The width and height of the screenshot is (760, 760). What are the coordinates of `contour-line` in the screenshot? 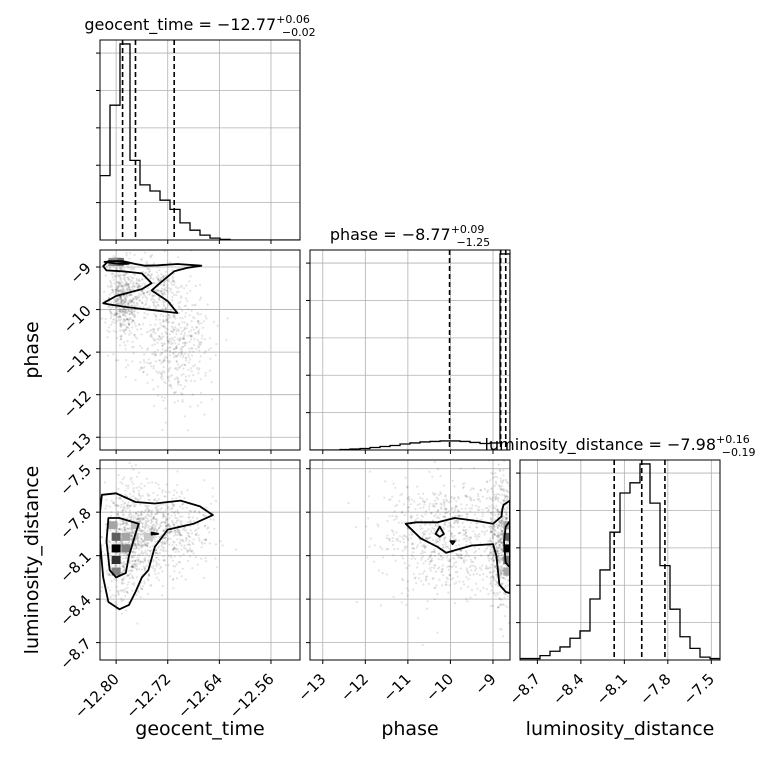 It's located at (152, 287).